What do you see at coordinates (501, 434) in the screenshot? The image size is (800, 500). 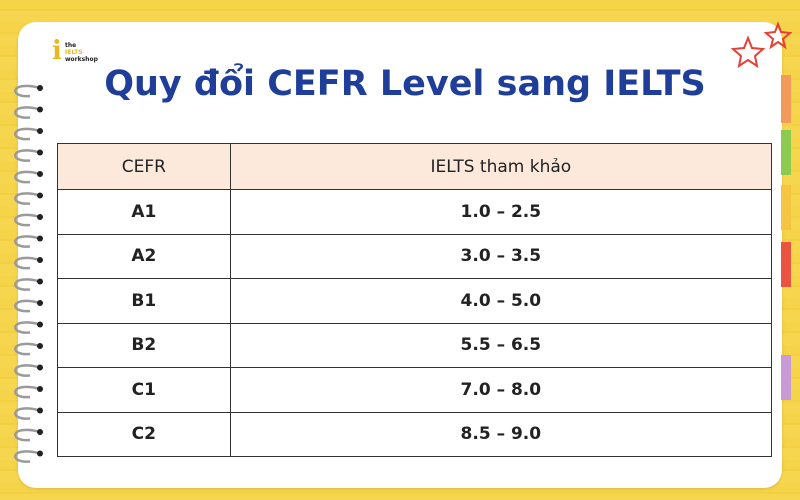 I see `table-cell: 8.5 – 9.0` at bounding box center [501, 434].